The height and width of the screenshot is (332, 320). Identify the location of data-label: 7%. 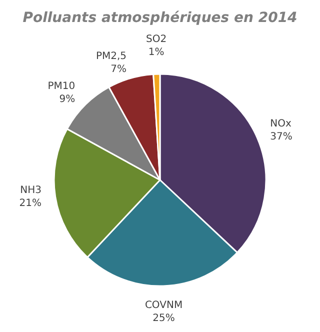
(118, 69).